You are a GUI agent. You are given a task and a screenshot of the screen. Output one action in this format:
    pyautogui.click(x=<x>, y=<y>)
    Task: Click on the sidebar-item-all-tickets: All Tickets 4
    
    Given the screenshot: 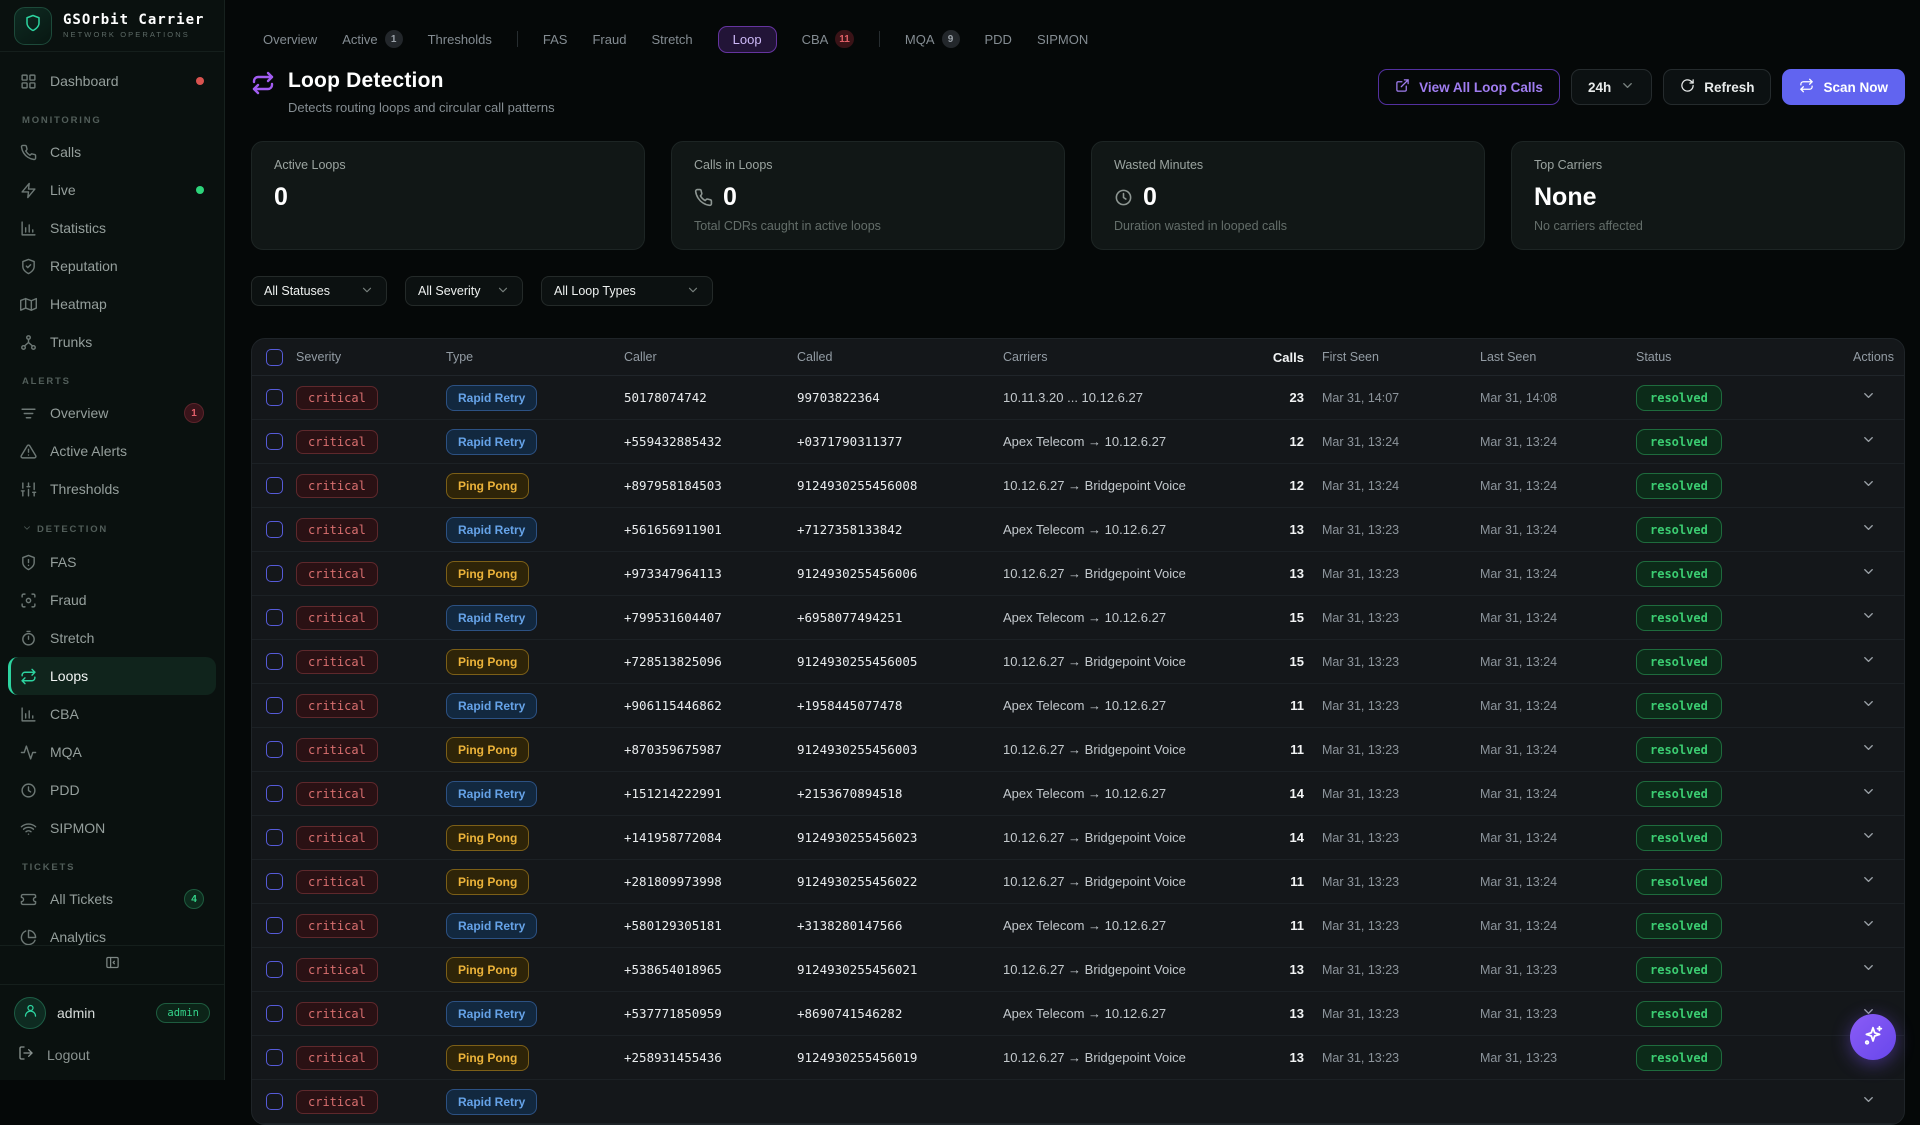 What is the action you would take?
    pyautogui.click(x=112, y=899)
    